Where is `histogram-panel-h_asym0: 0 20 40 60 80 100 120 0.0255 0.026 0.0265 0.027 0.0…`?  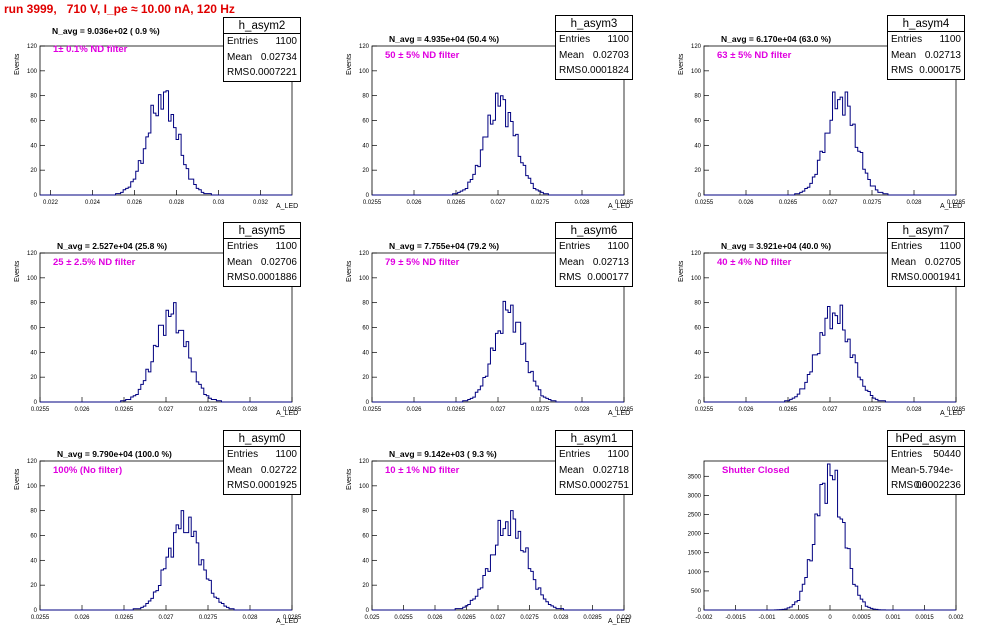 histogram-panel-h_asym0: 0 20 40 60 80 100 120 0.0255 0.026 0.0265 0.027 0.0… is located at coordinates (166, 531).